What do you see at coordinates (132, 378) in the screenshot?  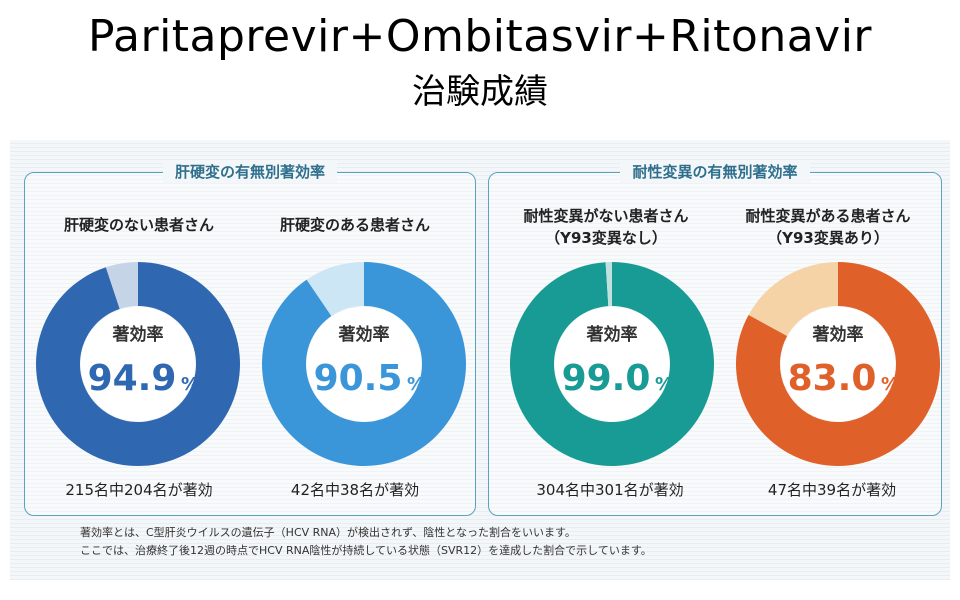 I see `value-label-no-cirrhosis: 94.9` at bounding box center [132, 378].